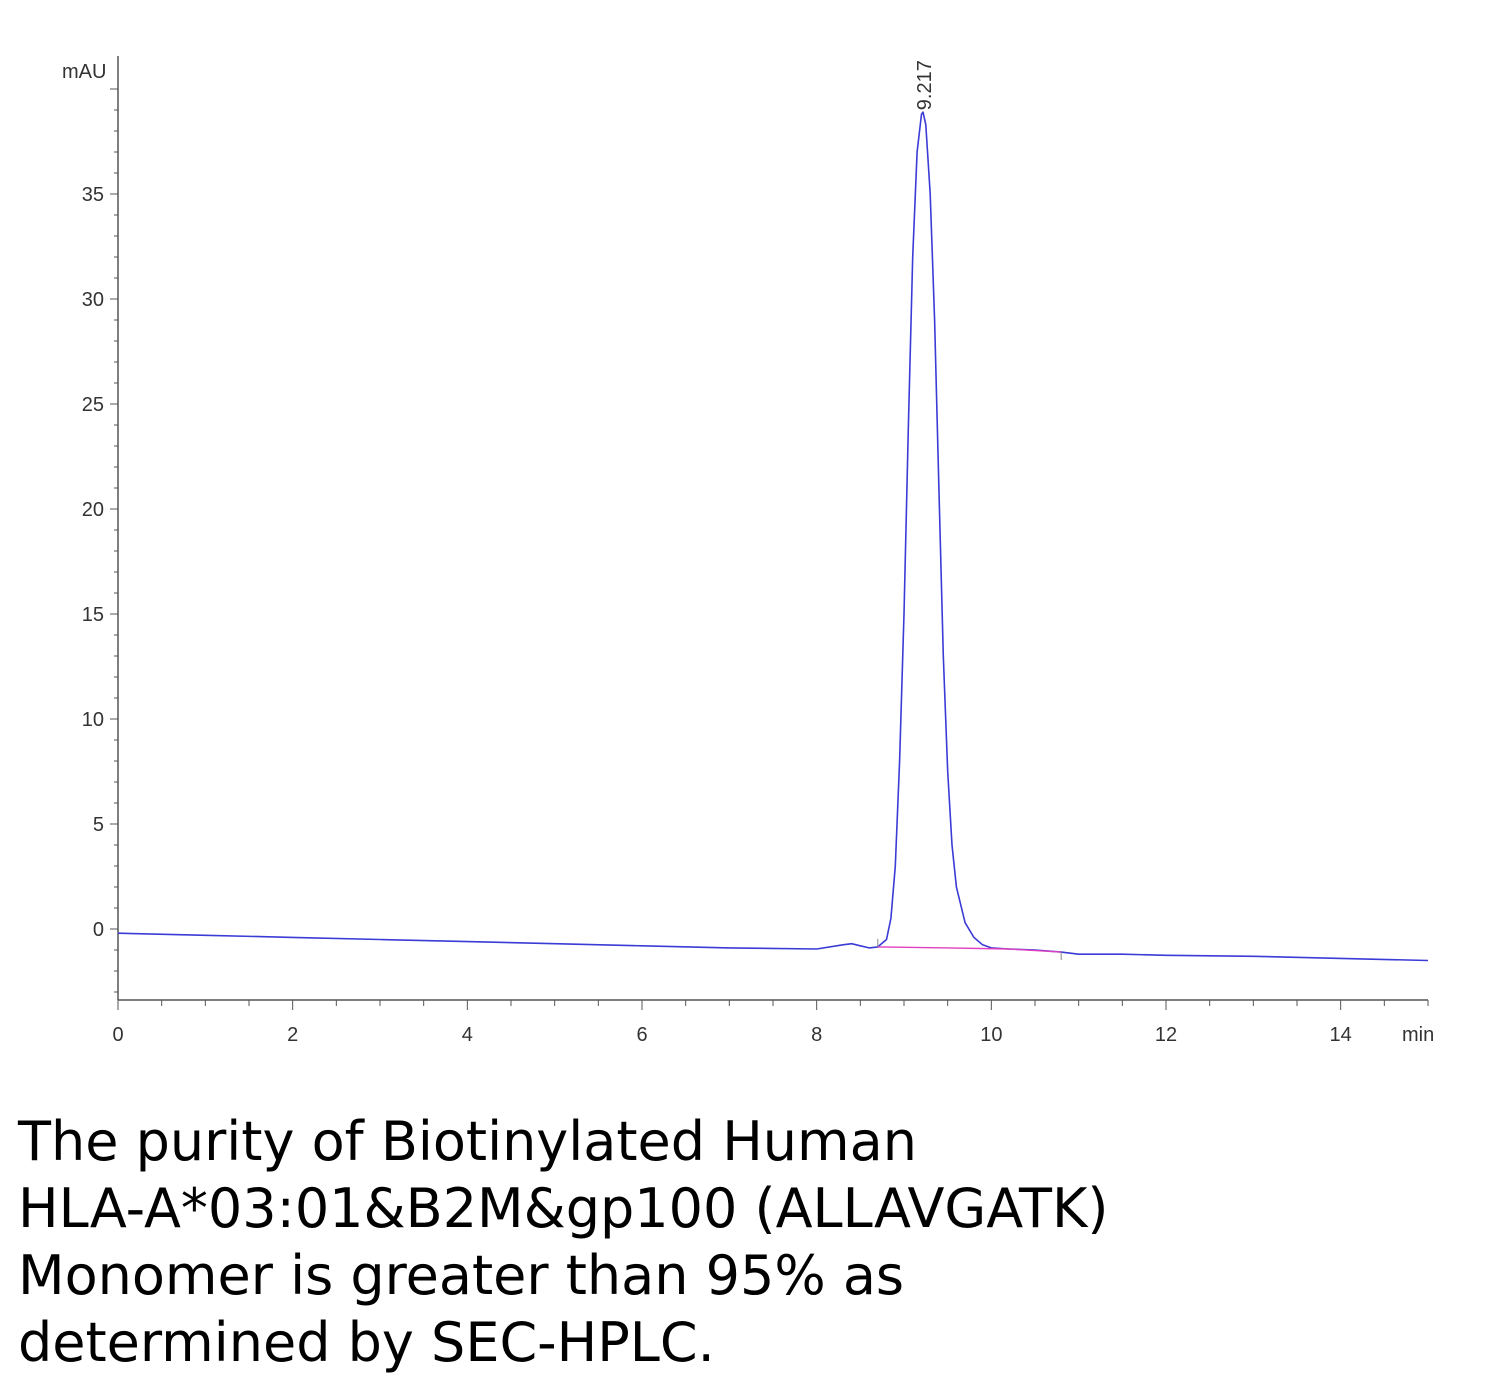  Describe the element at coordinates (969, 949) in the screenshot. I see `baseline-trace` at that location.